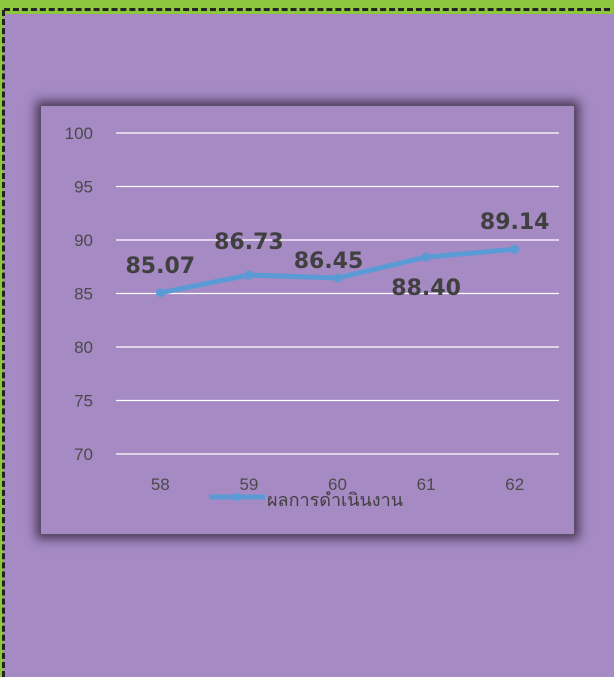 Image resolution: width=614 pixels, height=677 pixels. Describe the element at coordinates (83, 401) in the screenshot. I see `y-tick-label: 75` at that location.